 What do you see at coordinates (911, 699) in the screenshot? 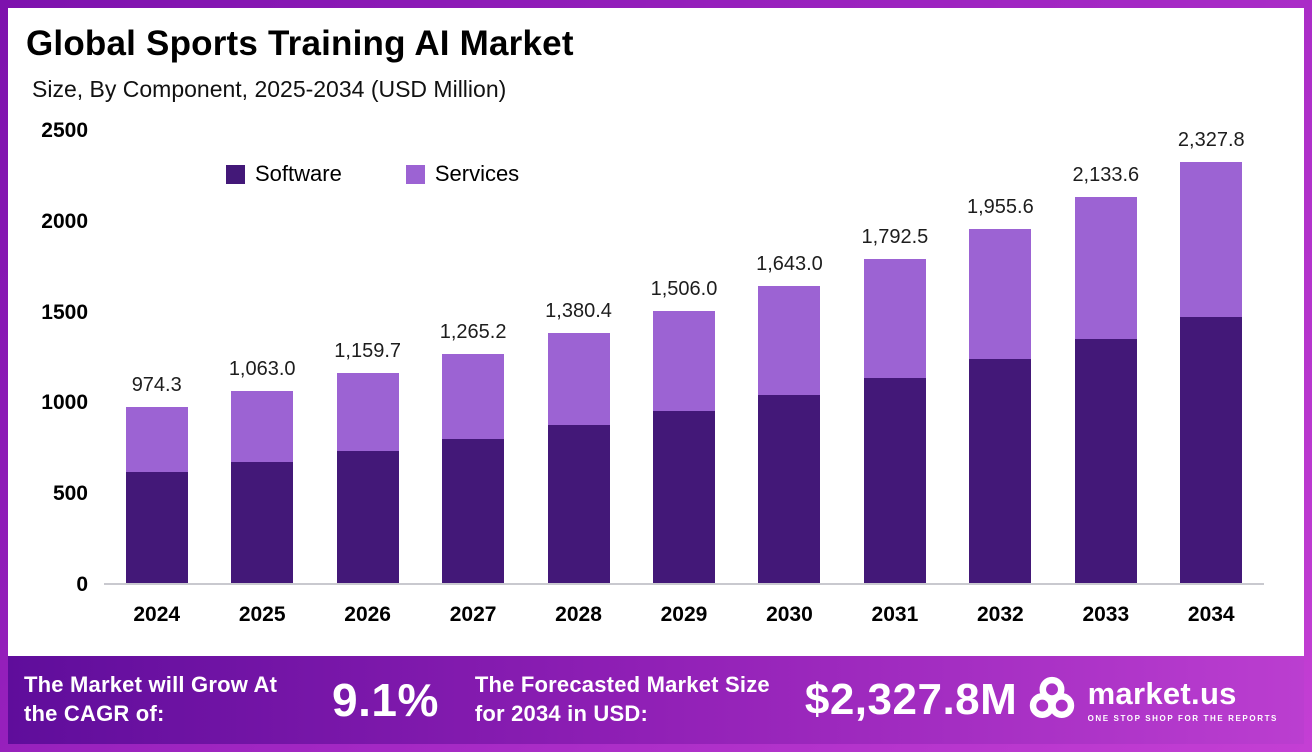
I see `forecast-value: $2,327.8M` at bounding box center [911, 699].